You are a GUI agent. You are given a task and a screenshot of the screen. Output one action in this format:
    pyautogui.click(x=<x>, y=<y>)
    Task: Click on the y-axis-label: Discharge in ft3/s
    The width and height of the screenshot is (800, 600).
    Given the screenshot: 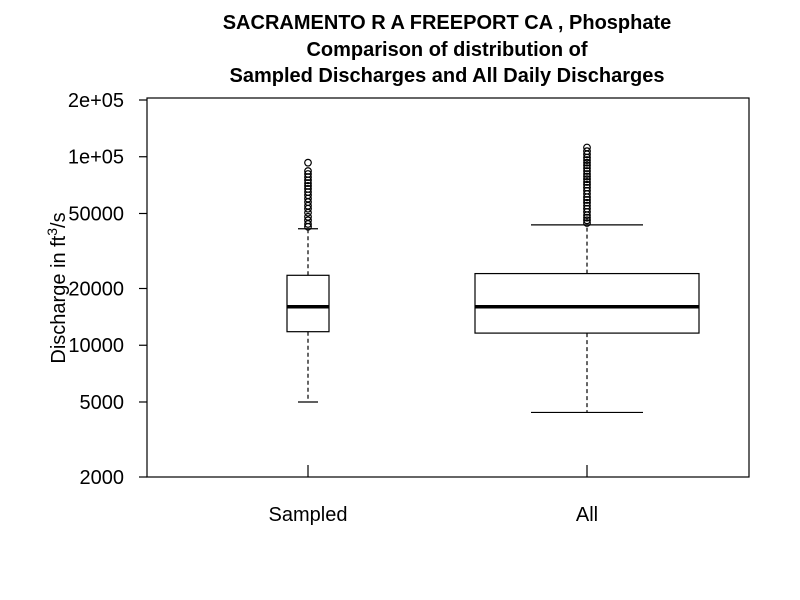 What is the action you would take?
    pyautogui.click(x=57, y=287)
    